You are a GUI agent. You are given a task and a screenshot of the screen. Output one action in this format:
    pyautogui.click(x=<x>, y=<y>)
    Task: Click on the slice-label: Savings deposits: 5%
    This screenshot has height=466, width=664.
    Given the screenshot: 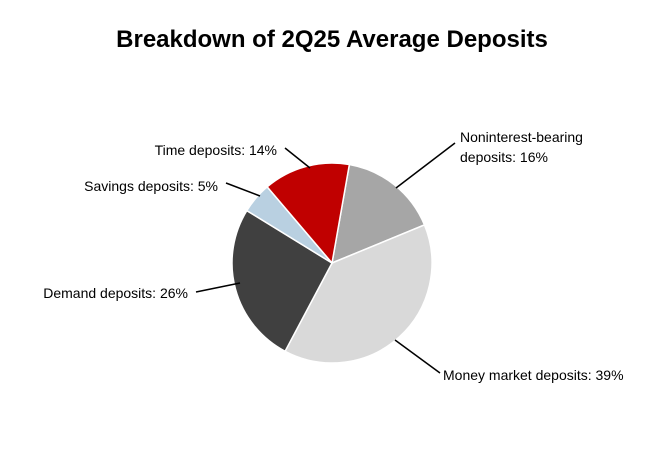 What is the action you would take?
    pyautogui.click(x=151, y=186)
    